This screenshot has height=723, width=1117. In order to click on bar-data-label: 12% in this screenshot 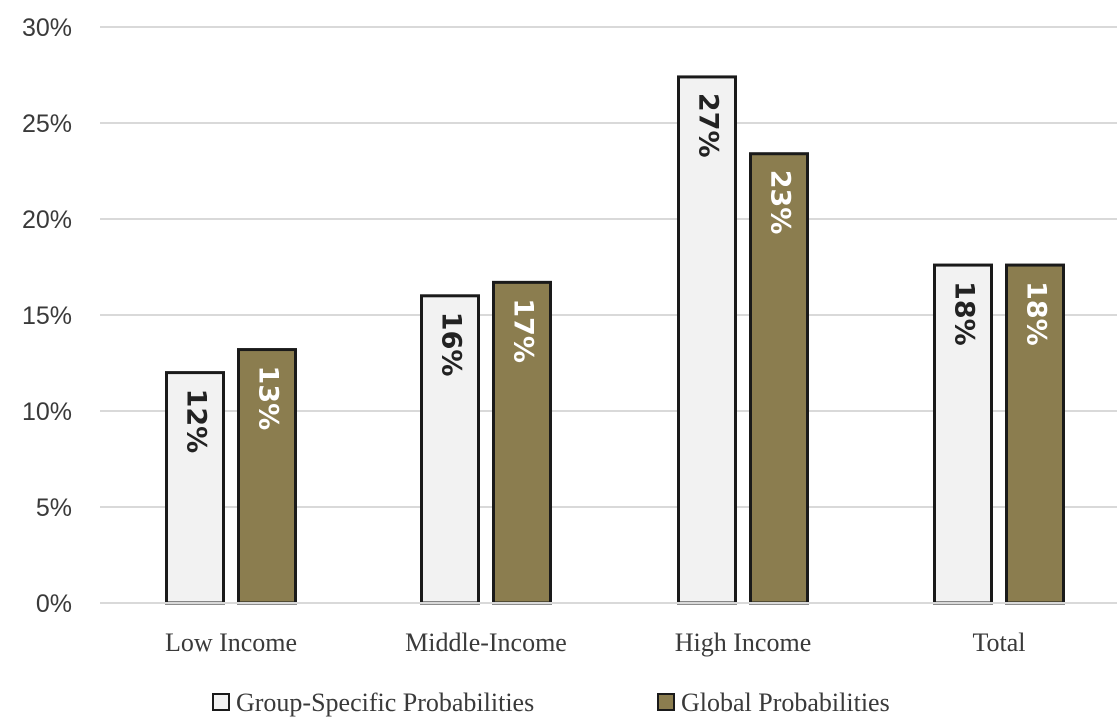, I will do `click(196, 421)`.